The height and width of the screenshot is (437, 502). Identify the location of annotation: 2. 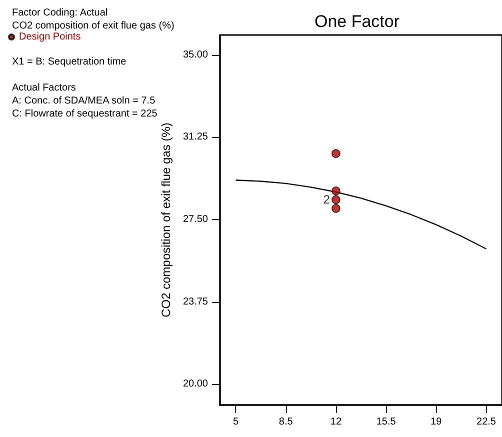
(326, 199).